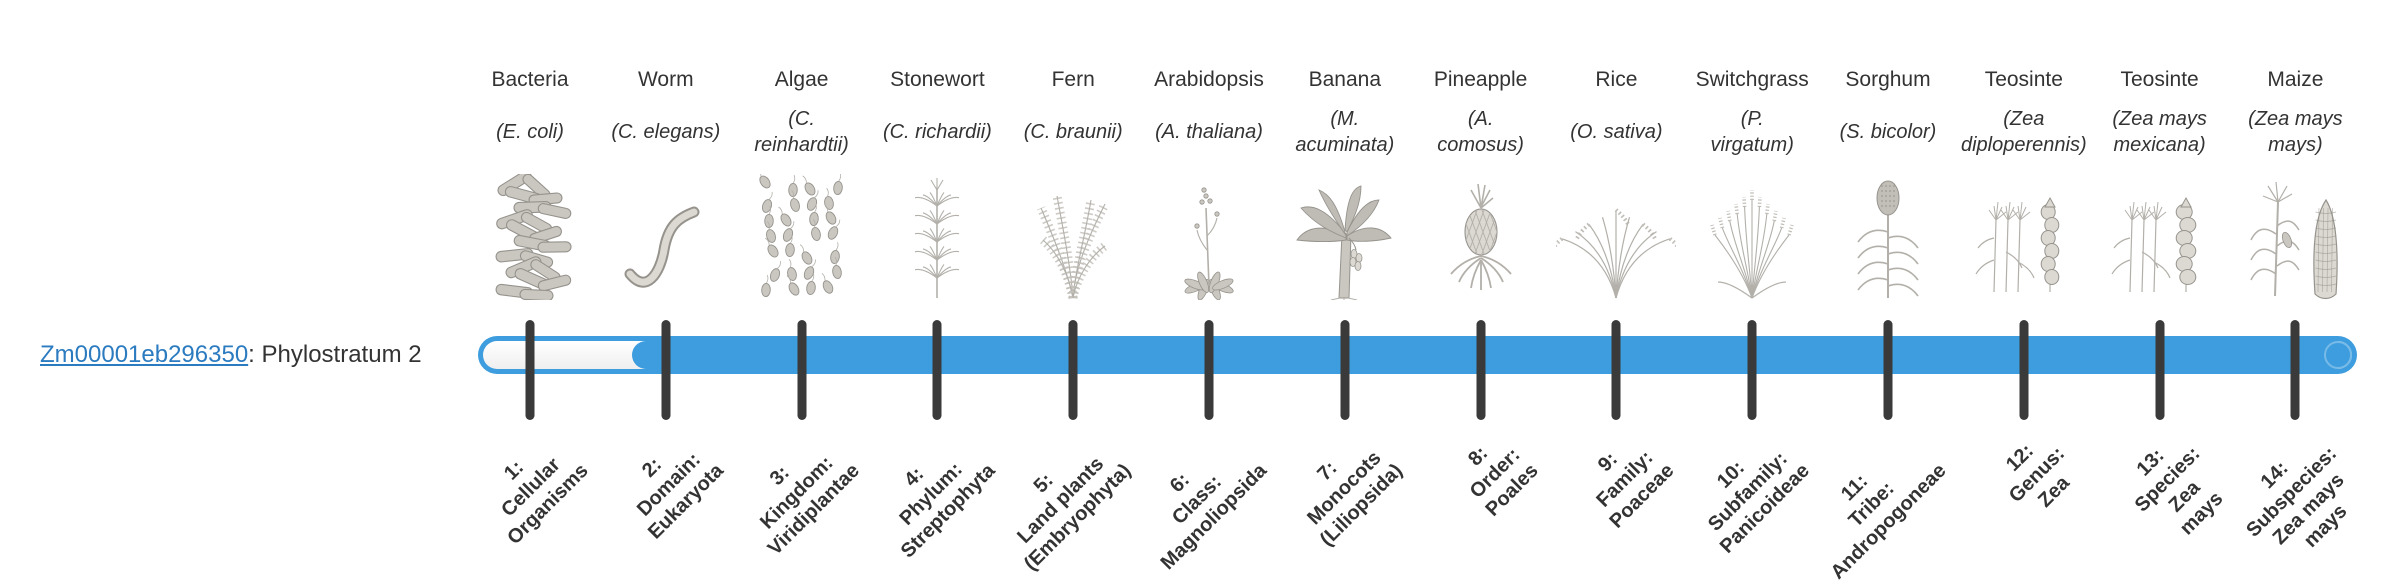  Describe the element at coordinates (937, 79) in the screenshot. I see `taxon-common-name: Stonewort` at that location.